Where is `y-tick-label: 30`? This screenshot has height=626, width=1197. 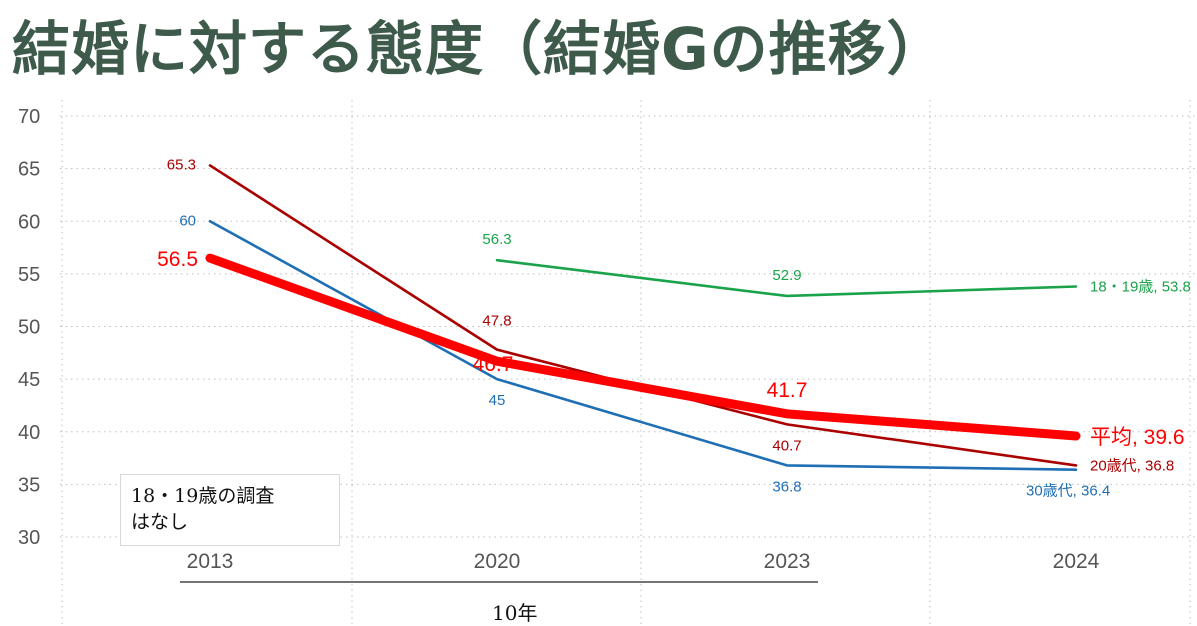
y-tick-label: 30 is located at coordinates (29, 538).